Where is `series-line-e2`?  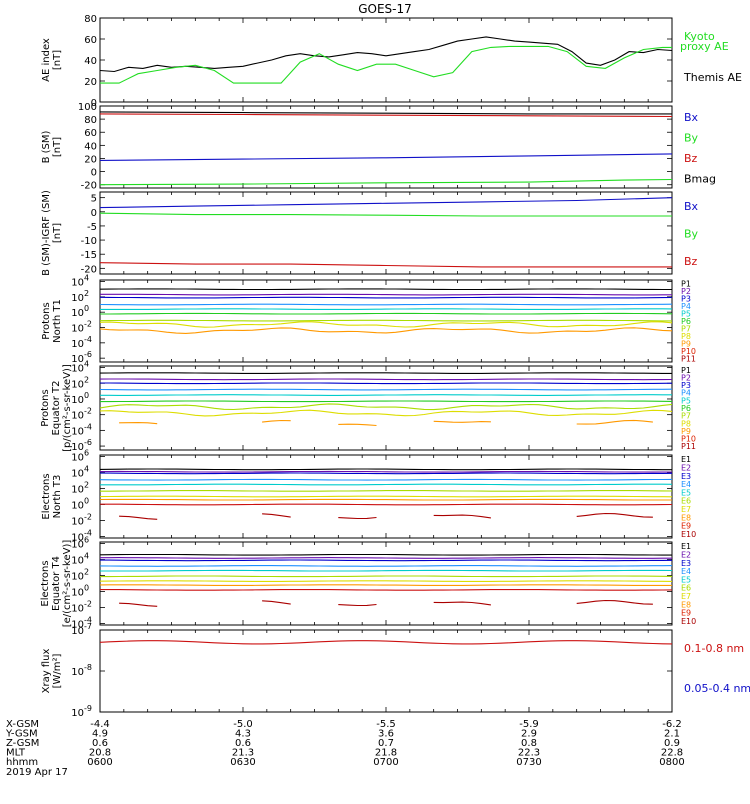
series-line-e2 is located at coordinates (386, 558).